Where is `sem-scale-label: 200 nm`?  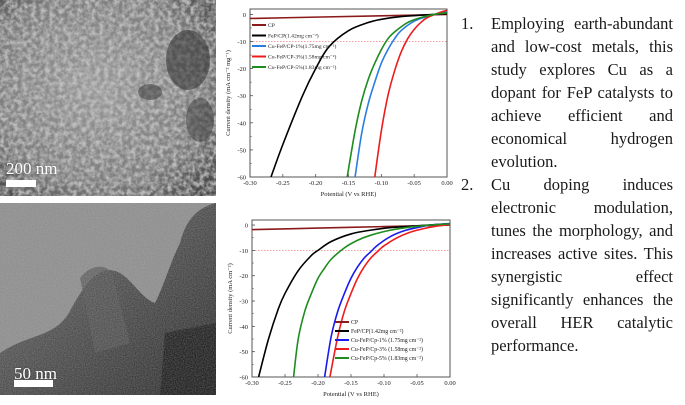 sem-scale-label: 200 nm is located at coordinates (32, 168).